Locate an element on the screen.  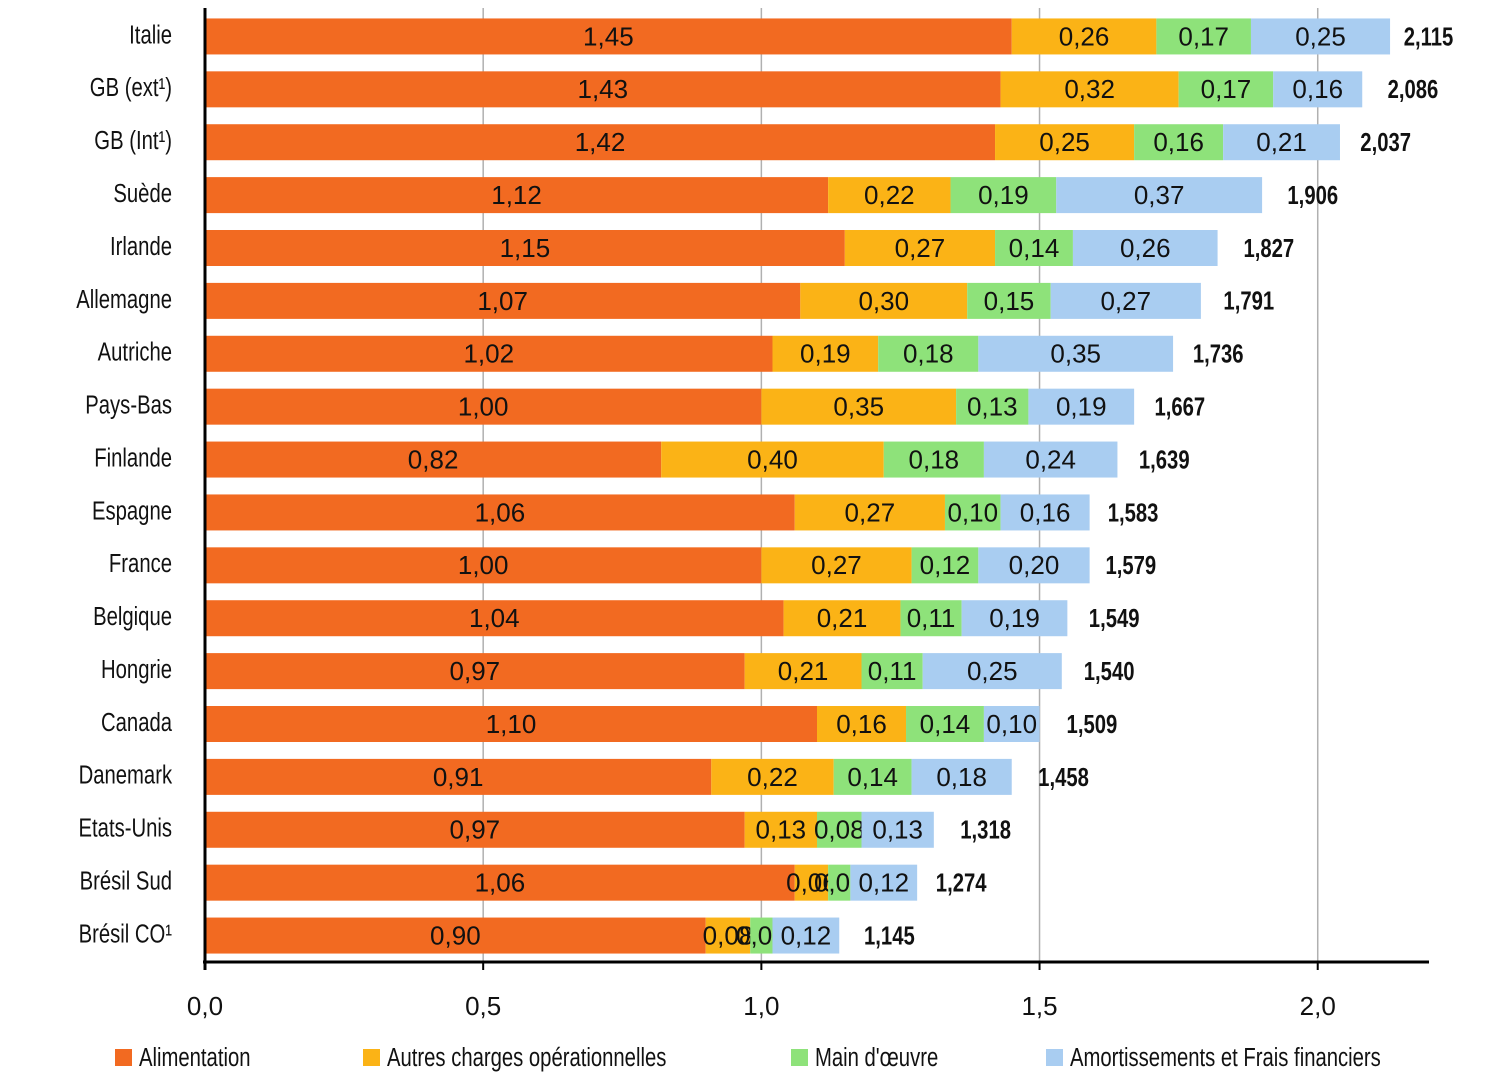
data-label: 0,25 is located at coordinates (1320, 36).